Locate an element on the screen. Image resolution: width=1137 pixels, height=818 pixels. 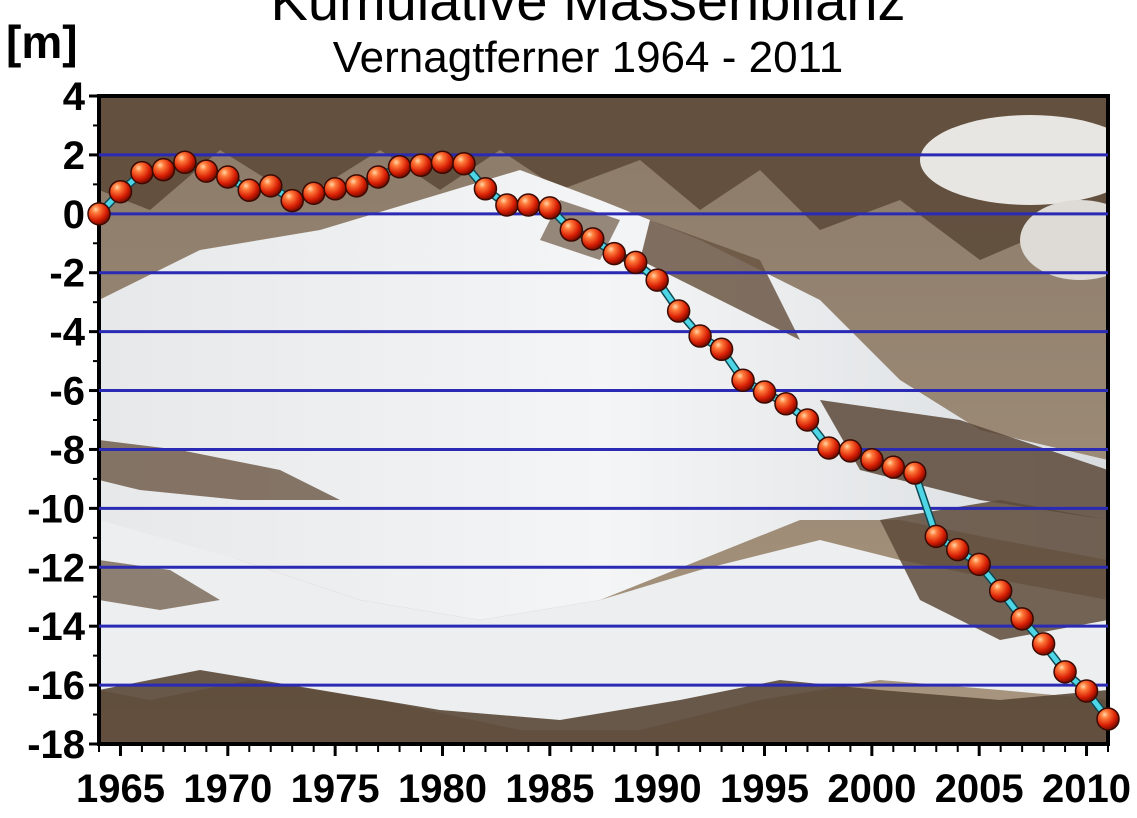
y-tick-label: 4 is located at coordinates (74, 97).